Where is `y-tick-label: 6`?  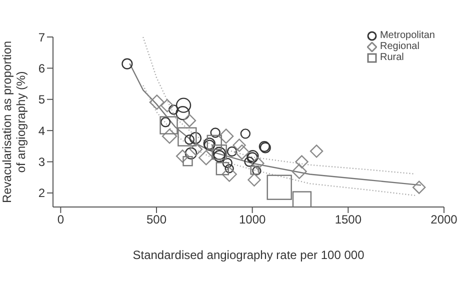 y-tick-label: 6 is located at coordinates (42, 68).